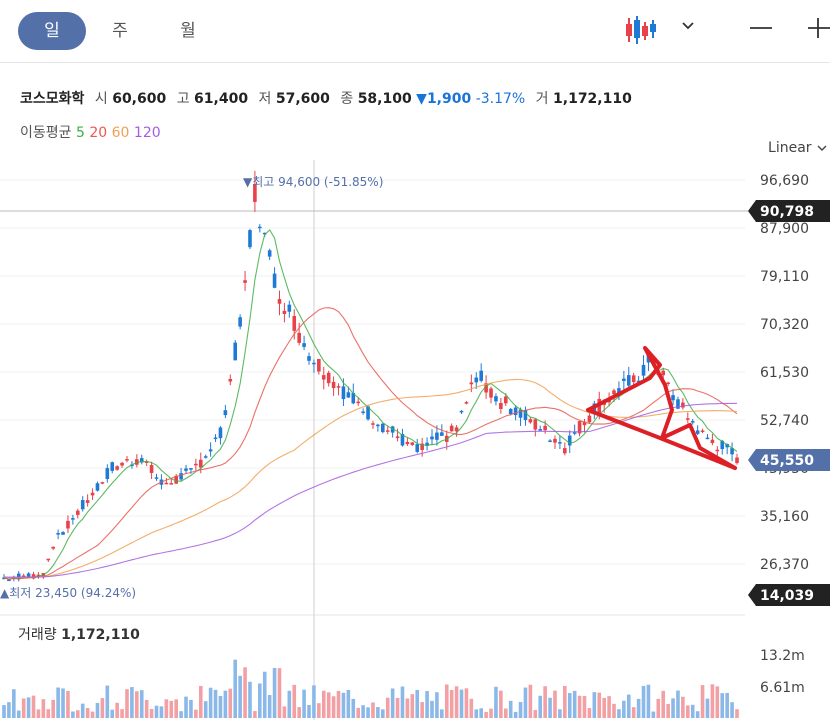 The image size is (830, 725). What do you see at coordinates (688, 26) in the screenshot?
I see `chevron-down-icon` at bounding box center [688, 26].